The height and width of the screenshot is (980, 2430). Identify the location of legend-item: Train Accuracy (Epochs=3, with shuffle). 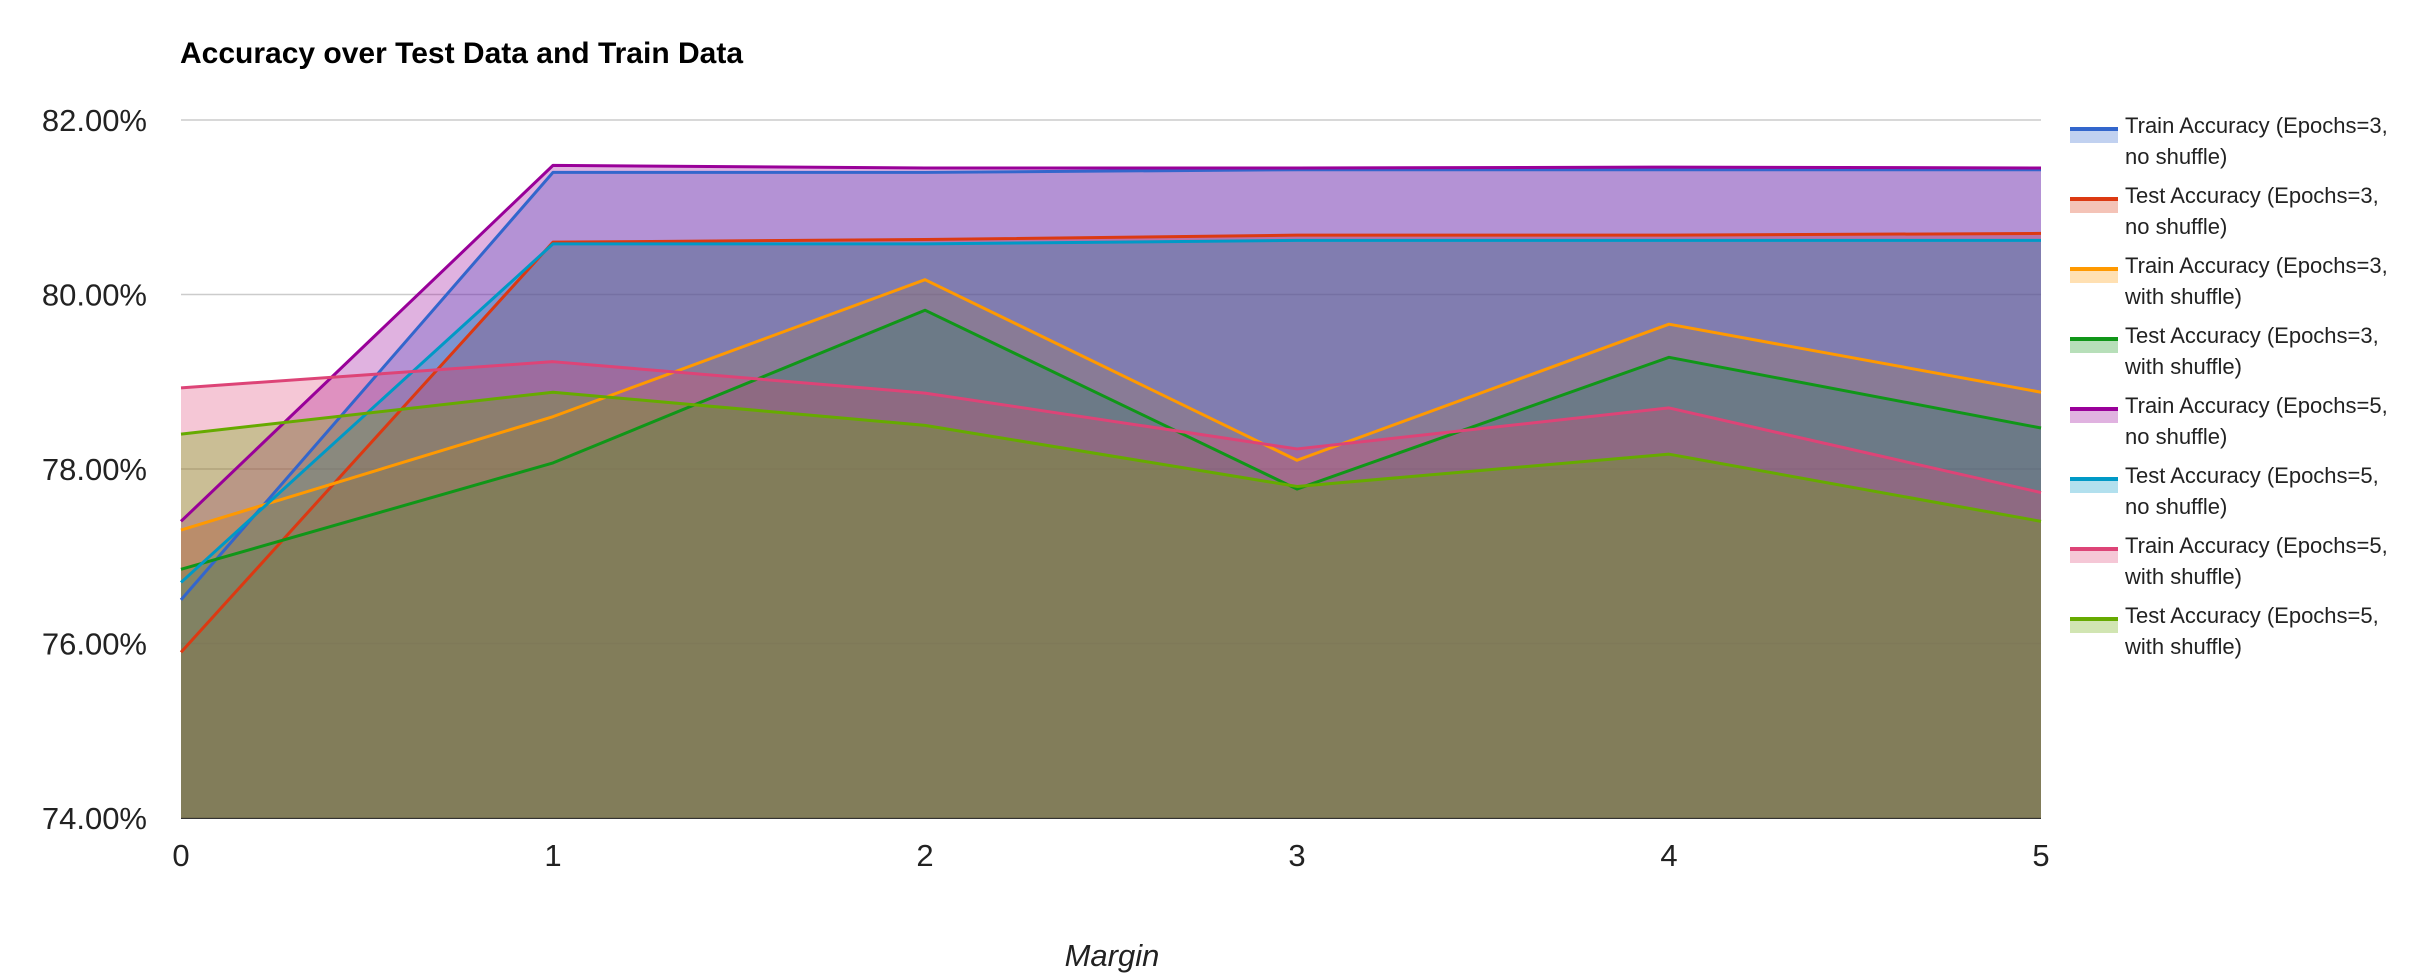
(2229, 281).